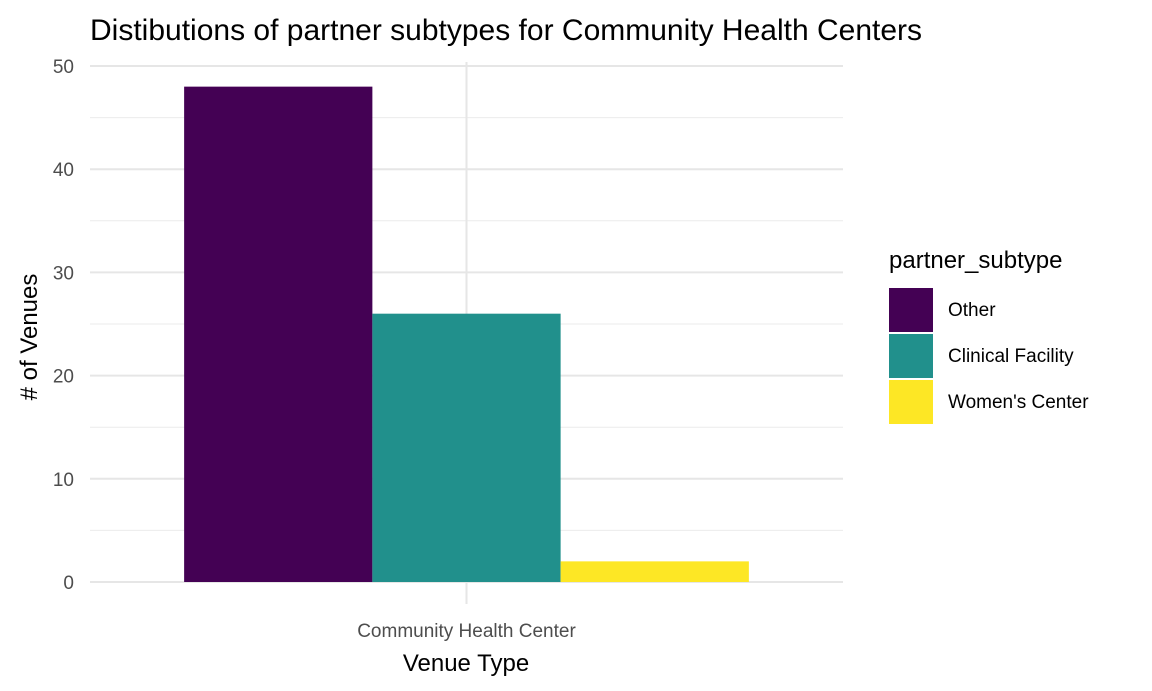 This screenshot has width=1152, height=691. I want to click on y-axis-ticks: 0 10 20 30 40 50, so click(63, 325).